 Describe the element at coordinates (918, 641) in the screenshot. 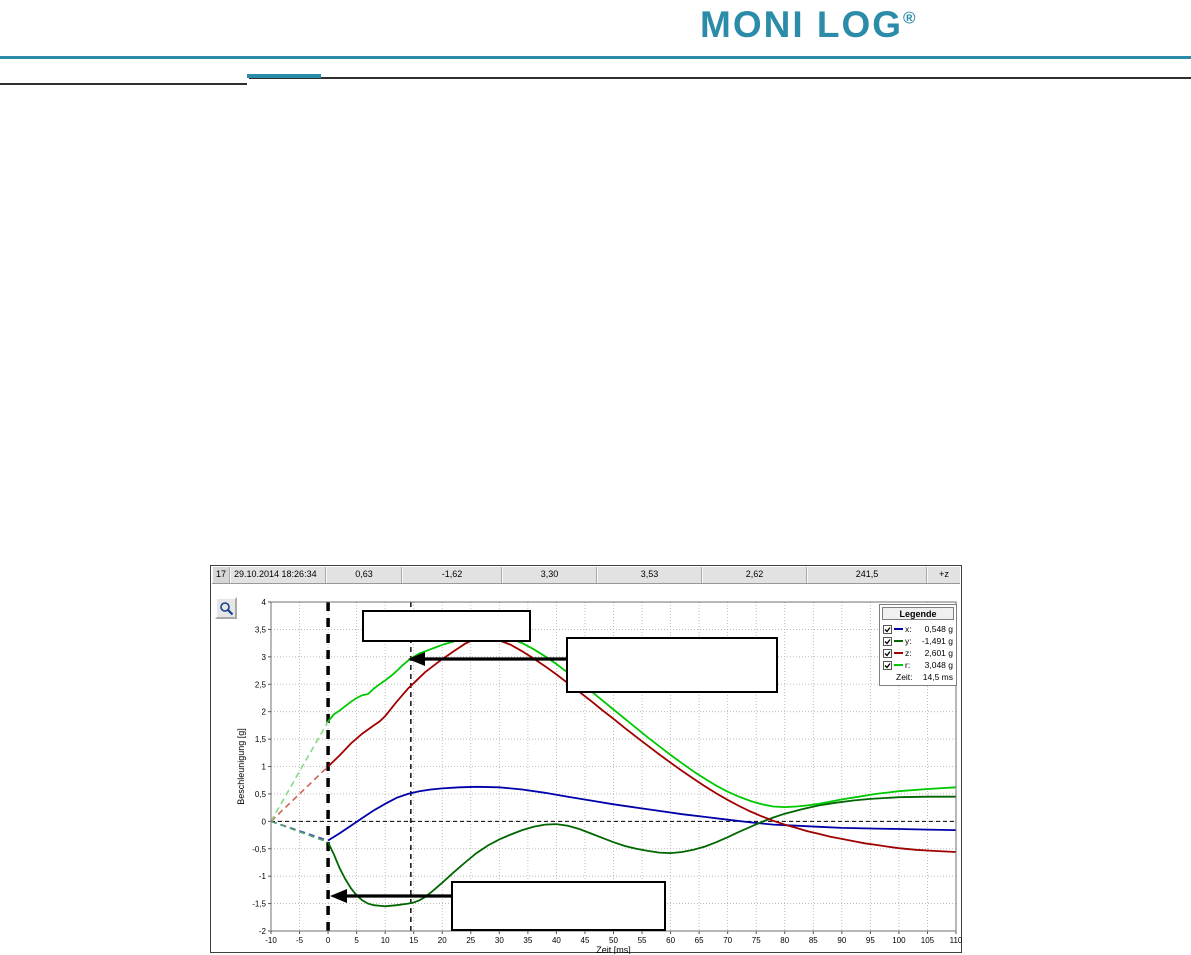

I see `legend-row-y: y: -1,491 g` at that location.